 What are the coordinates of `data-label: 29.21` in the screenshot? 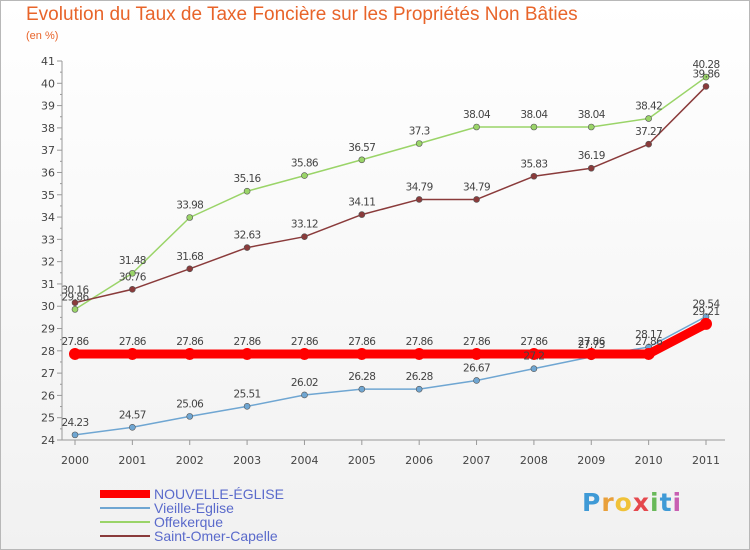 It's located at (705, 312).